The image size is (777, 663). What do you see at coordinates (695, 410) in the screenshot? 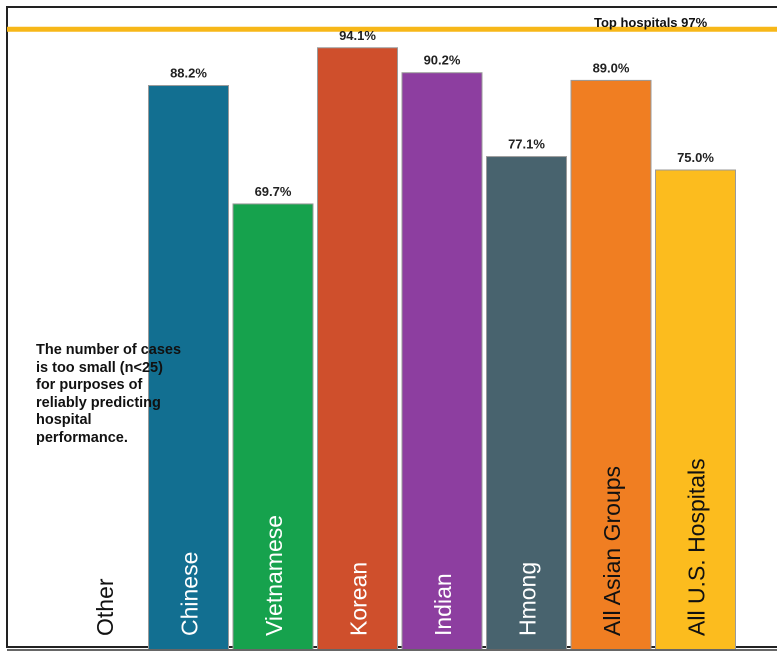
I see `bar-all-u-s-hospitals` at bounding box center [695, 410].